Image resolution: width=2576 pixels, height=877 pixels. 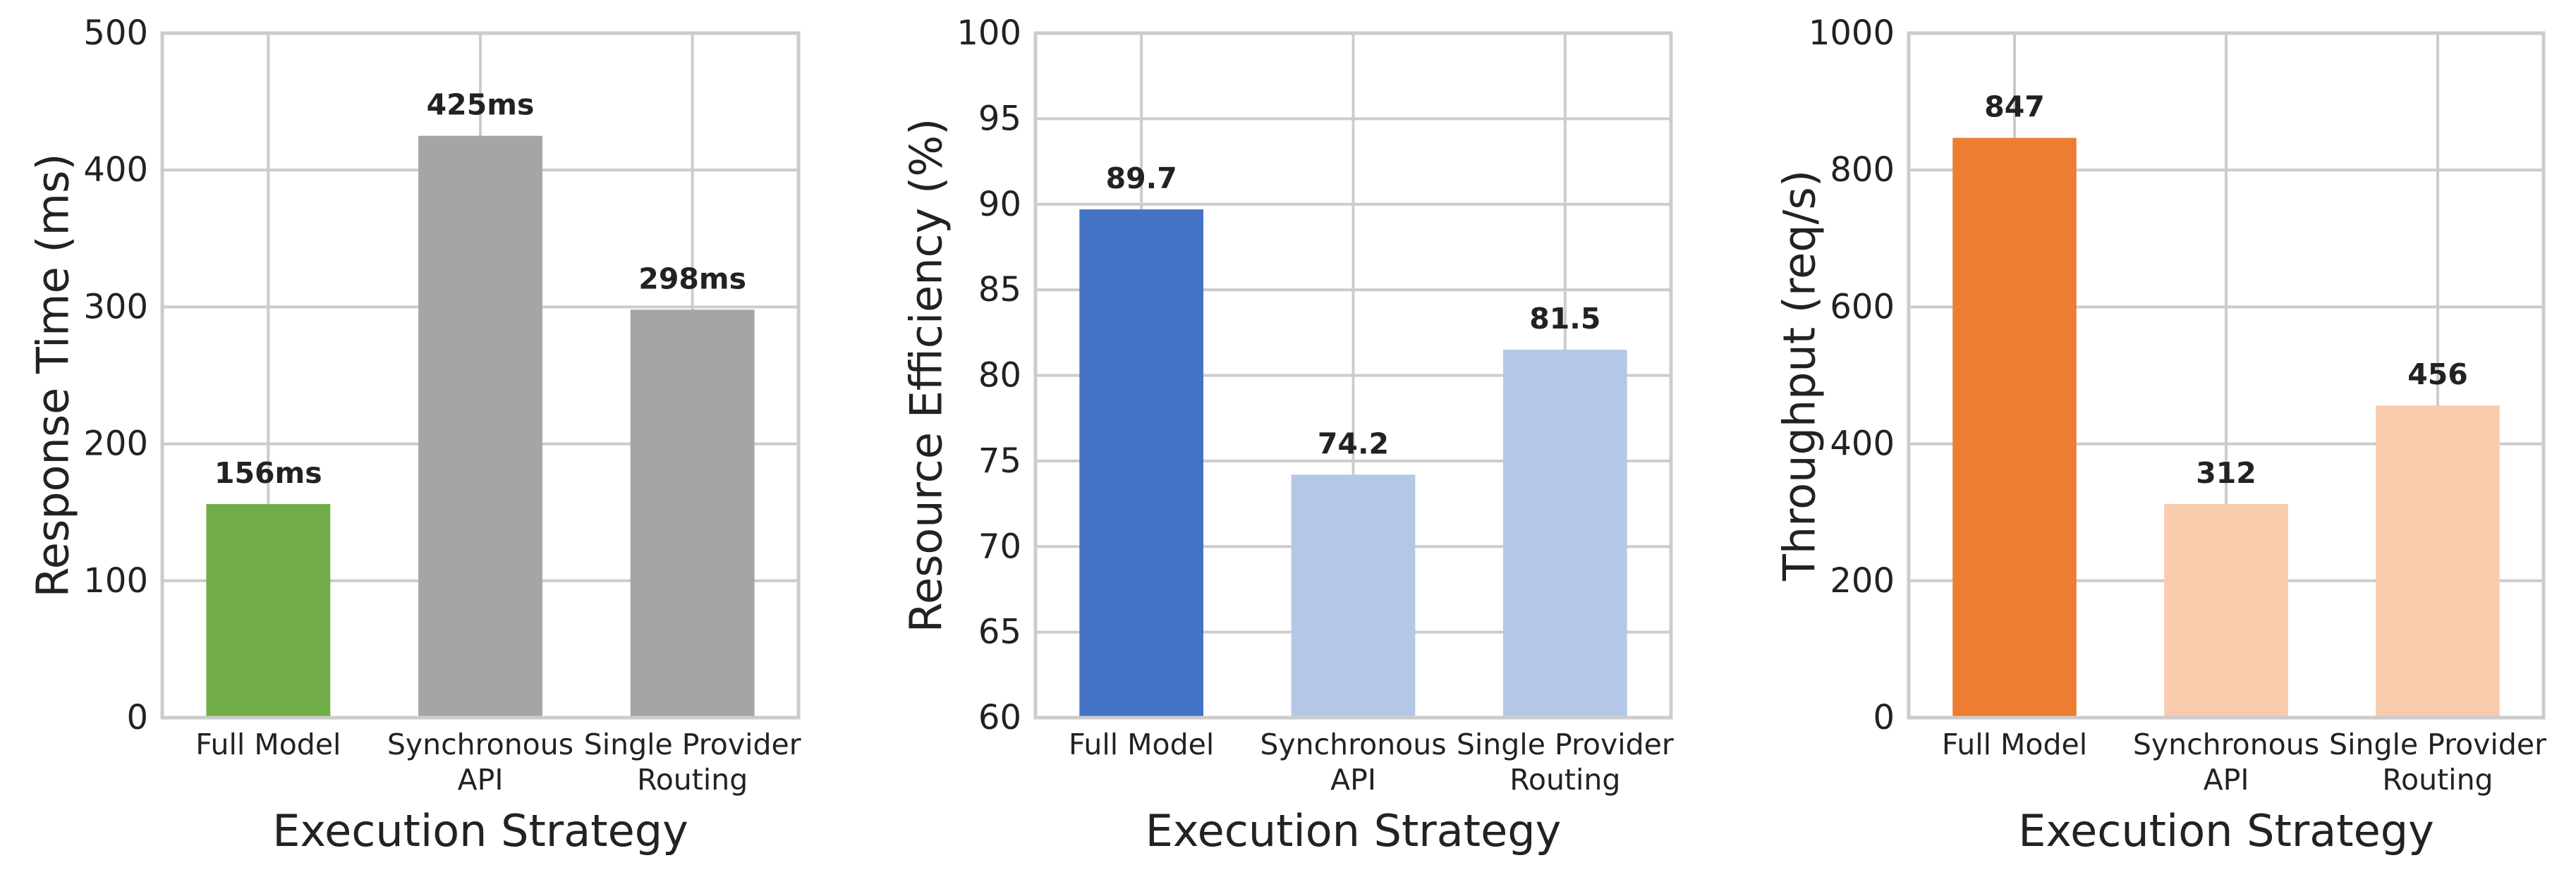 I want to click on value-label: 89.7, so click(x=1141, y=178).